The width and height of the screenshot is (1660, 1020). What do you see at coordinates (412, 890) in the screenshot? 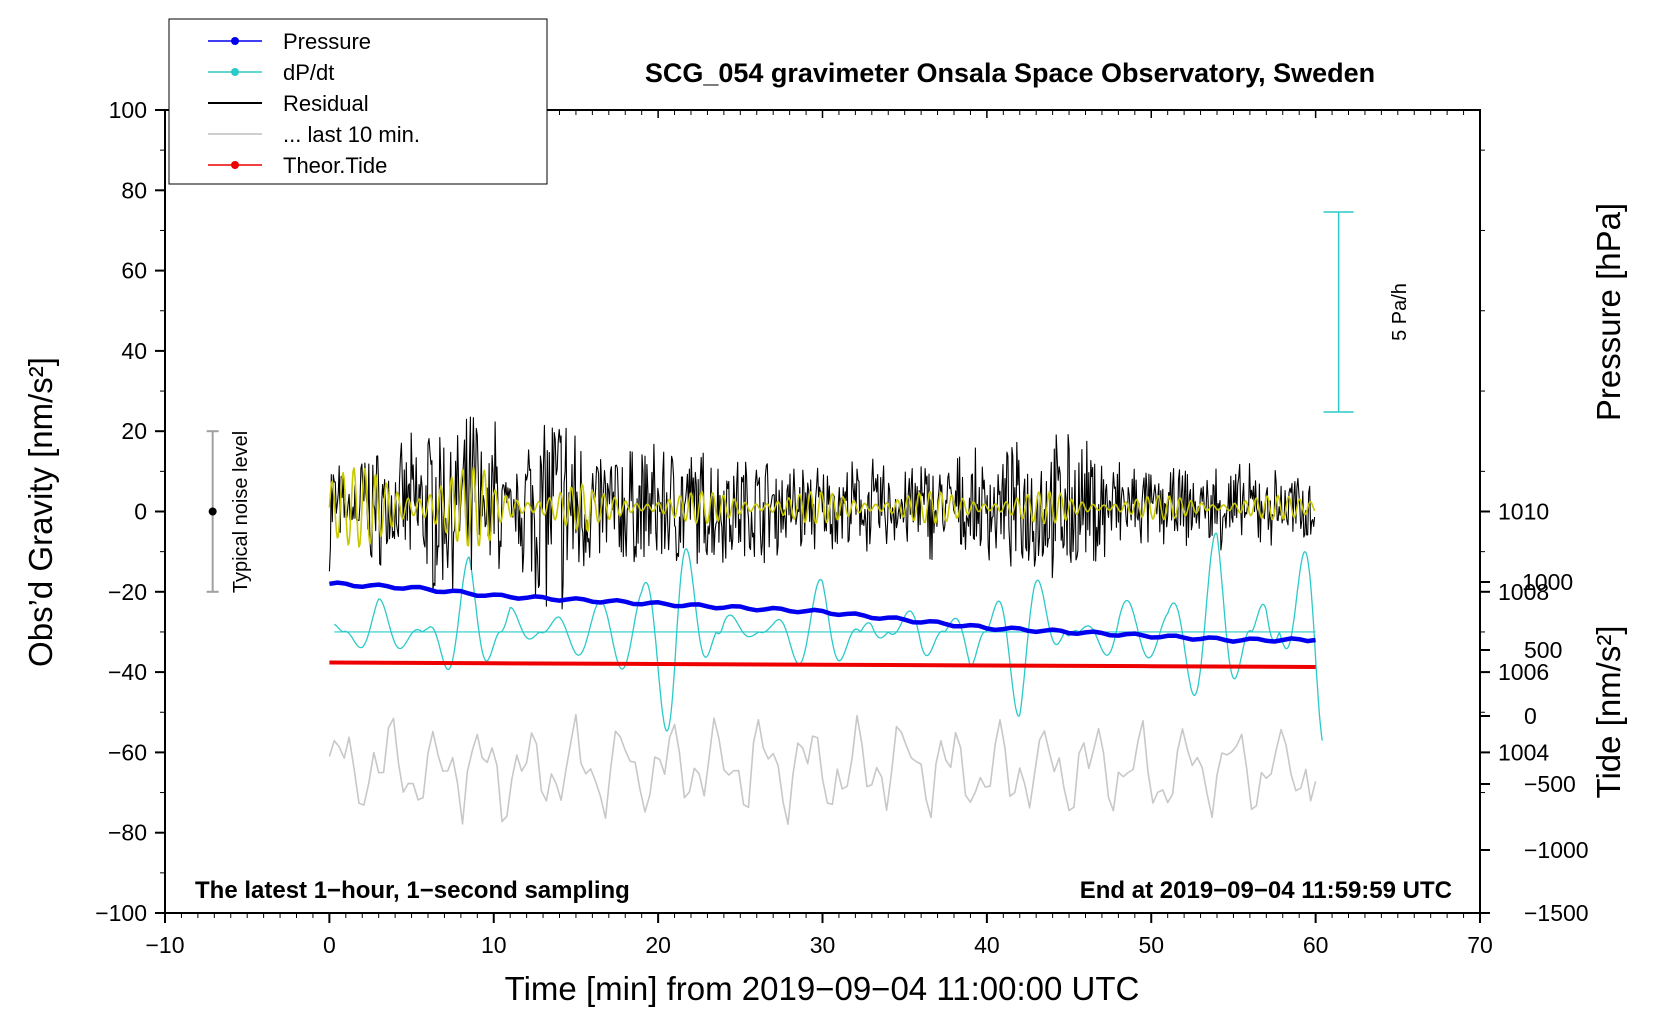
I see `footer-left: The latest 1−hour, 1−second sampling` at bounding box center [412, 890].